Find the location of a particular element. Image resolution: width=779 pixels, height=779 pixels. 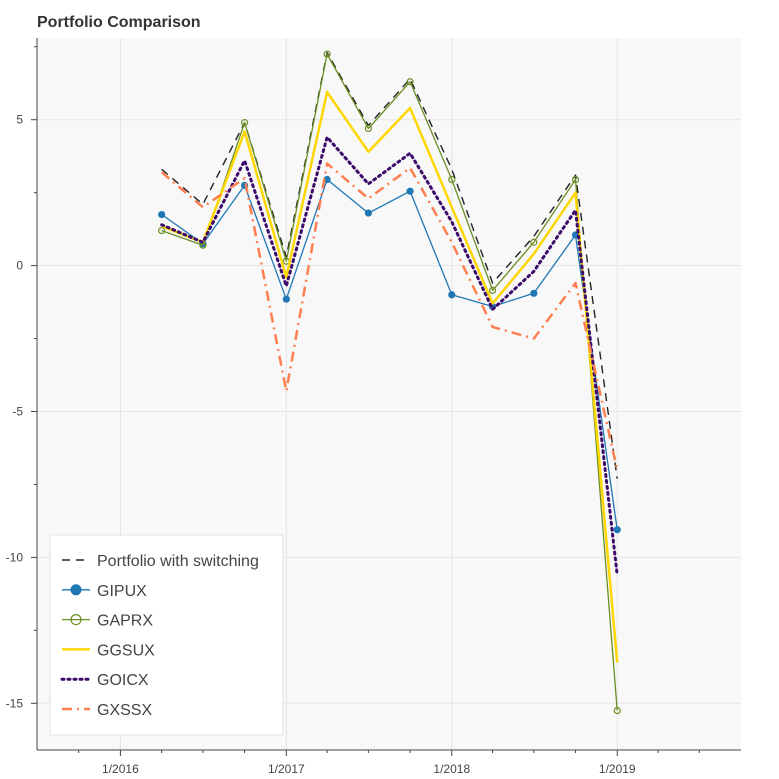

legend-item-gipux: GIPUX is located at coordinates (104, 591).